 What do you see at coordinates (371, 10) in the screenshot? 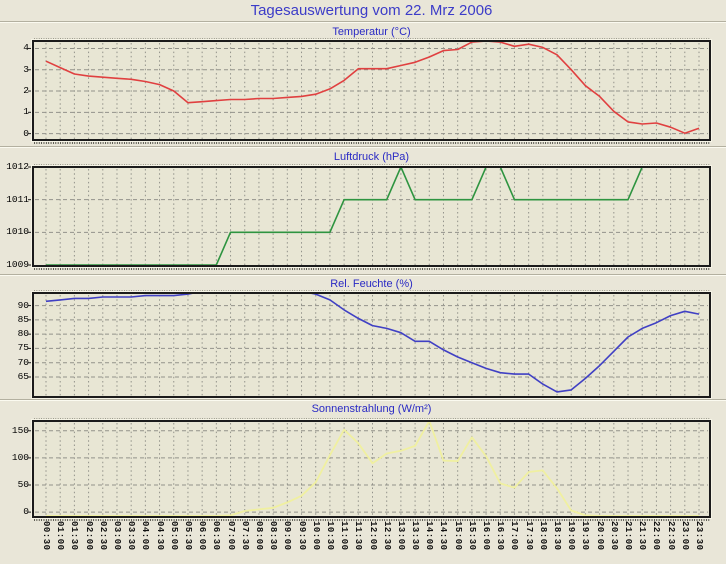
I see `page-title: Tagesauswertung vom 22. Mrz 2006` at bounding box center [371, 10].